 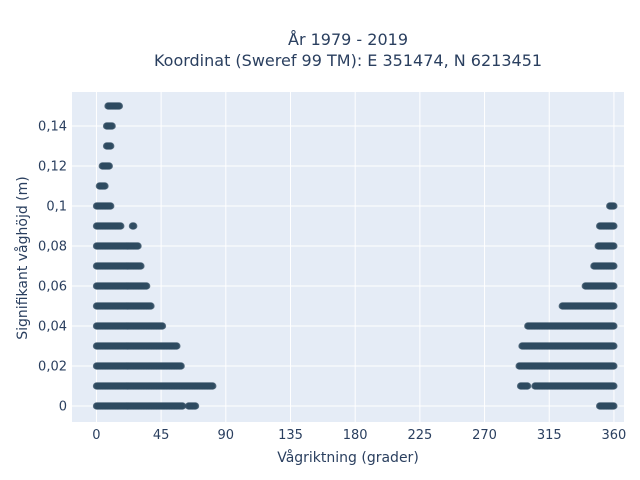 I want to click on y-tick-label: 0,14, so click(x=52, y=127).